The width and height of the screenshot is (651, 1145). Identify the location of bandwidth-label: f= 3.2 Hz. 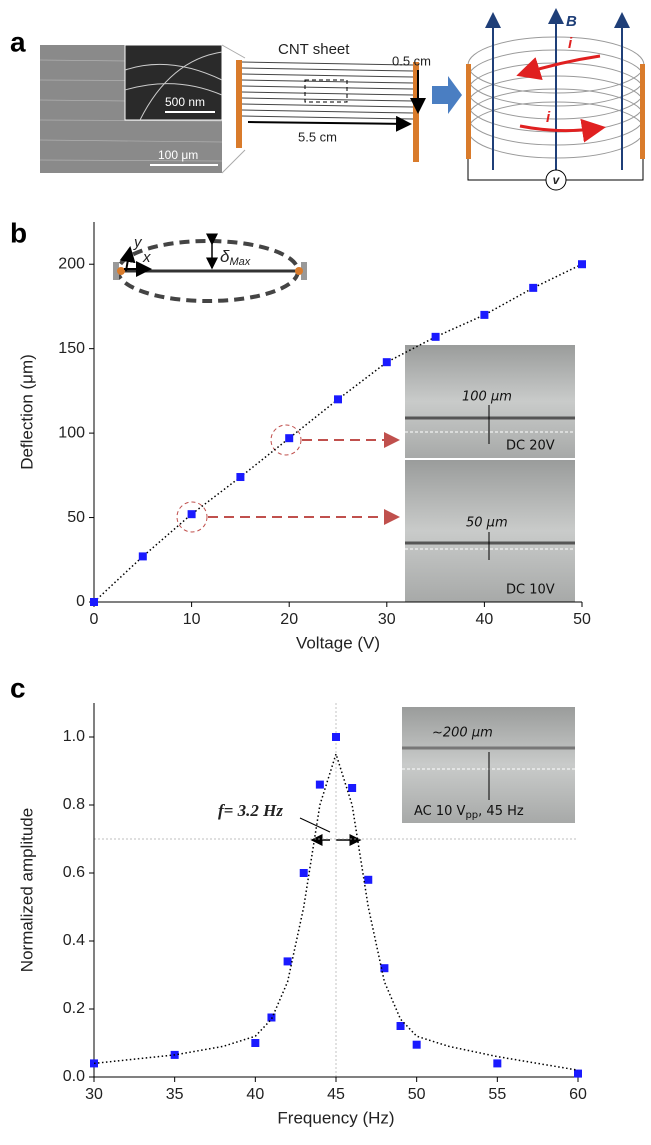
(250, 810).